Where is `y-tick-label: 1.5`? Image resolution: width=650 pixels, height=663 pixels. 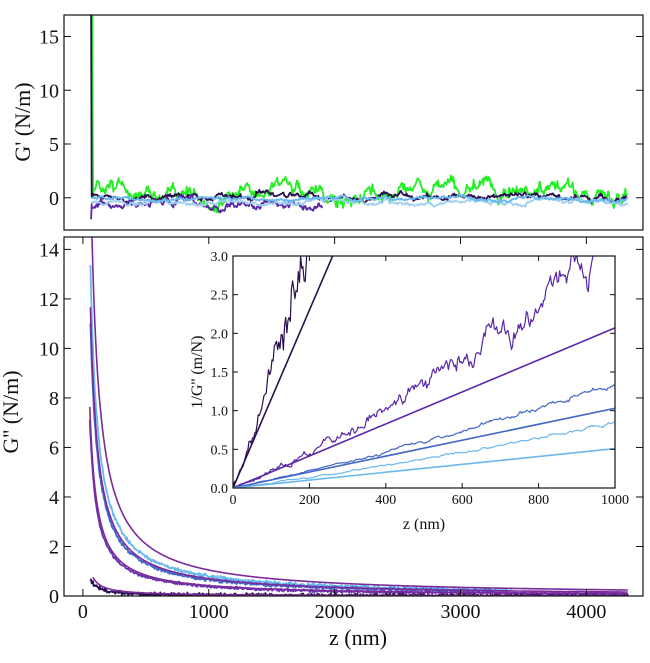 y-tick-label: 1.5 is located at coordinates (220, 373).